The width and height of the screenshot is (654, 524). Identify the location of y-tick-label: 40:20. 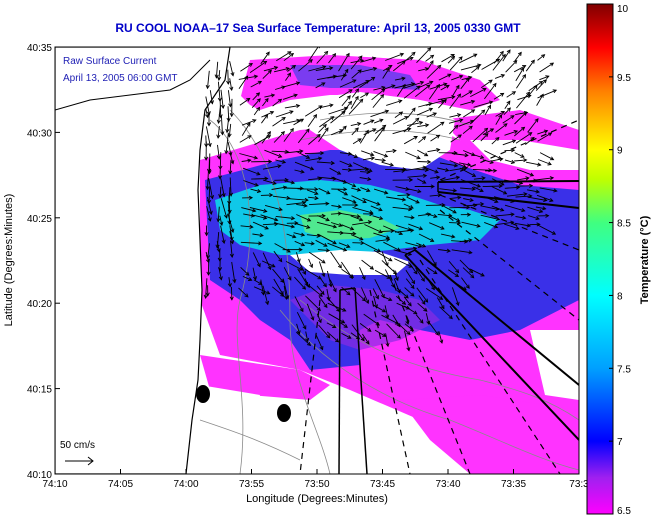
(39, 304).